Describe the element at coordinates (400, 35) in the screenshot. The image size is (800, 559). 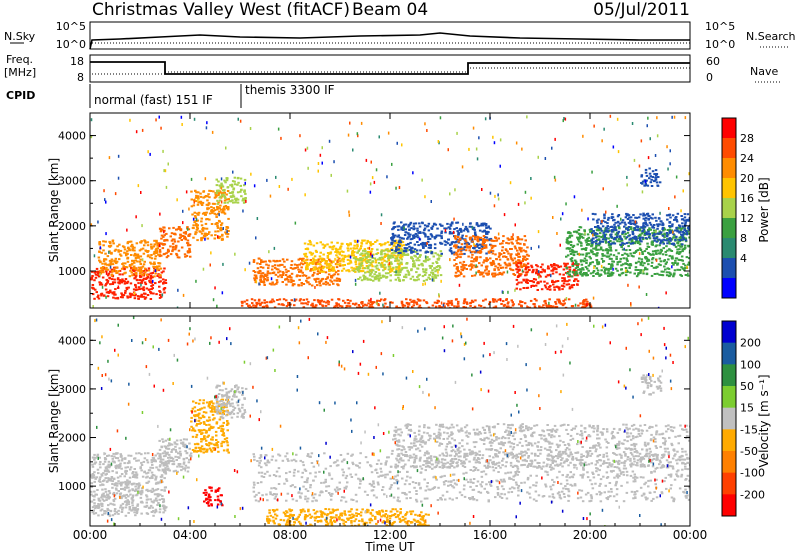
I see `nsky-panel: N.Sky 10^5 10^0 10^5 10^0 N.Search` at that location.